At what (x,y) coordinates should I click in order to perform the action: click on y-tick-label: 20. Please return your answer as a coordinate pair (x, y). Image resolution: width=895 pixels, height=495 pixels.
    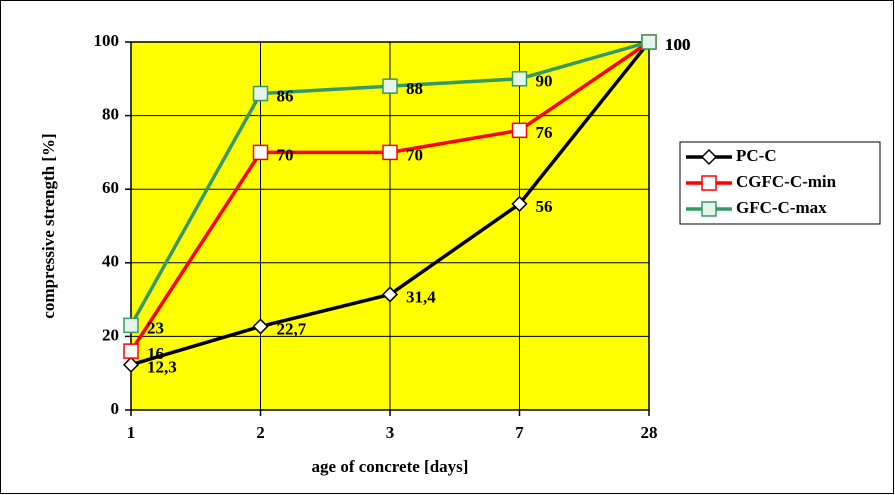
    Looking at the image, I should click on (110, 334).